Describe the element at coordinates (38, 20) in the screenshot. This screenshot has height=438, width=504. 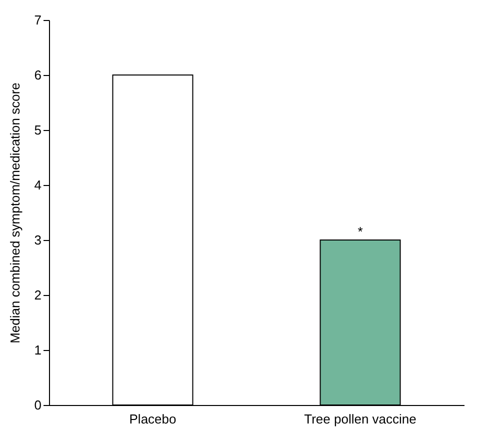
I see `y-tick-label: 7` at that location.